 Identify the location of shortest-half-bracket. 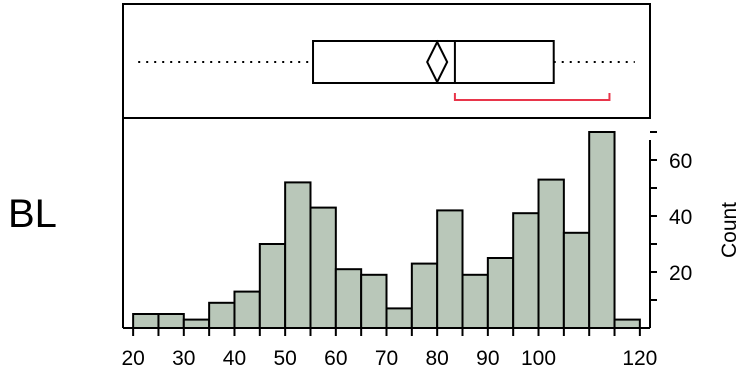
(532, 97).